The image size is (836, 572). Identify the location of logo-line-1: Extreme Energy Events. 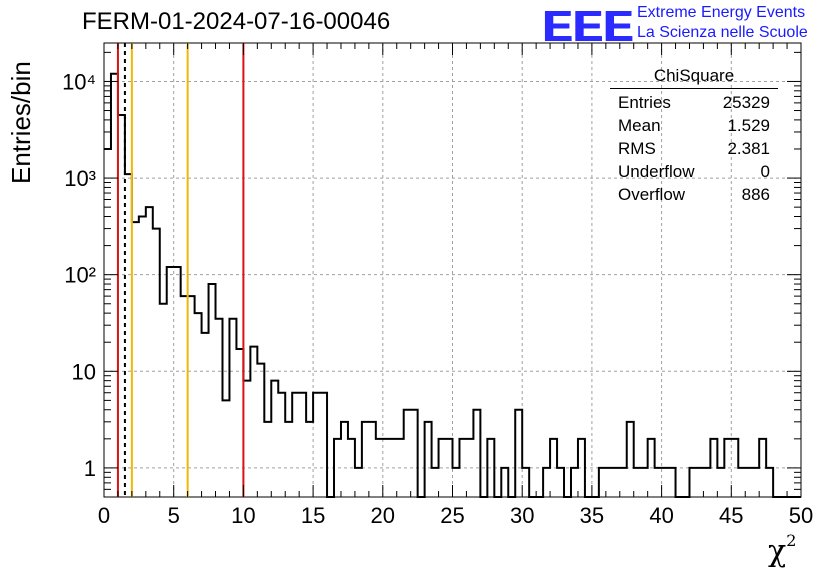
(721, 12).